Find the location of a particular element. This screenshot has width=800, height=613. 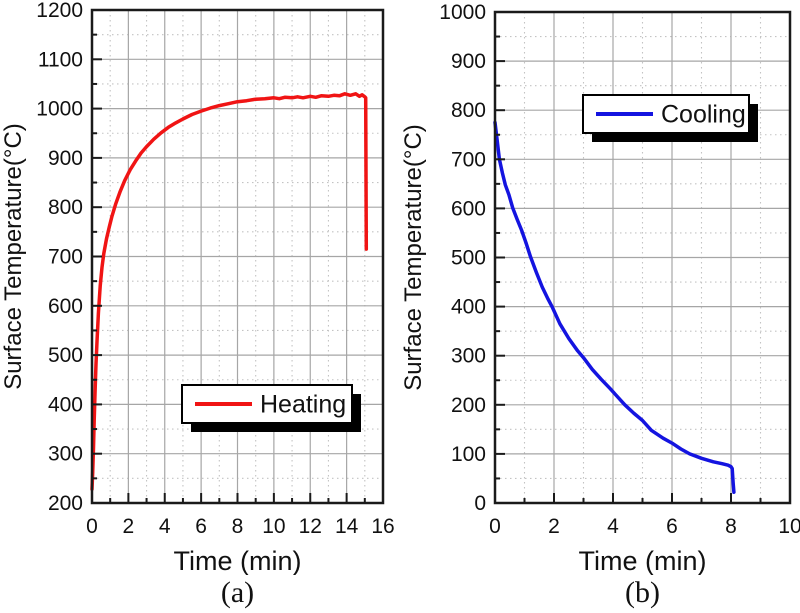

legend: Cooling is located at coordinates (670, 118).